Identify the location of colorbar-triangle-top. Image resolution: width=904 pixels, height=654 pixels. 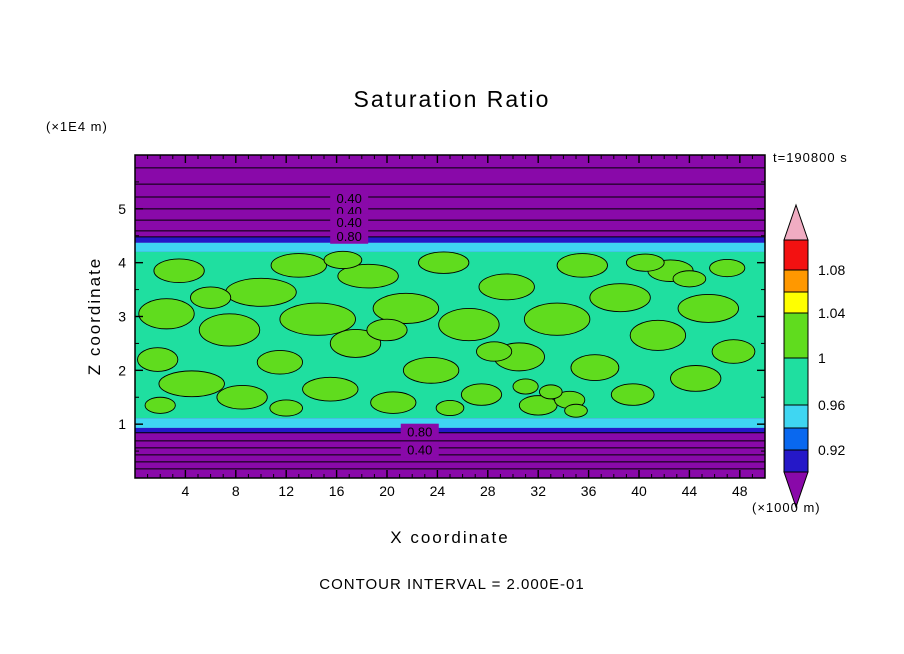
(796, 222).